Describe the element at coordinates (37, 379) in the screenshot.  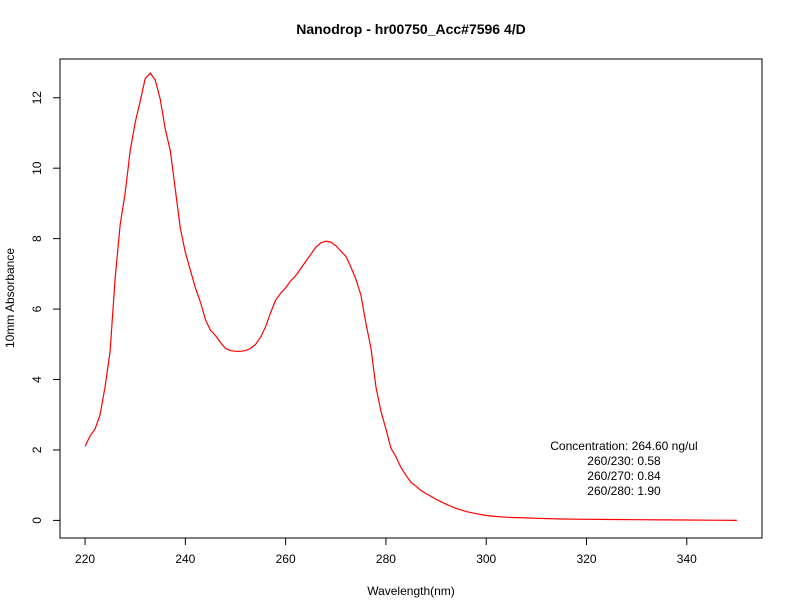
I see `y-tick-label: 4` at that location.